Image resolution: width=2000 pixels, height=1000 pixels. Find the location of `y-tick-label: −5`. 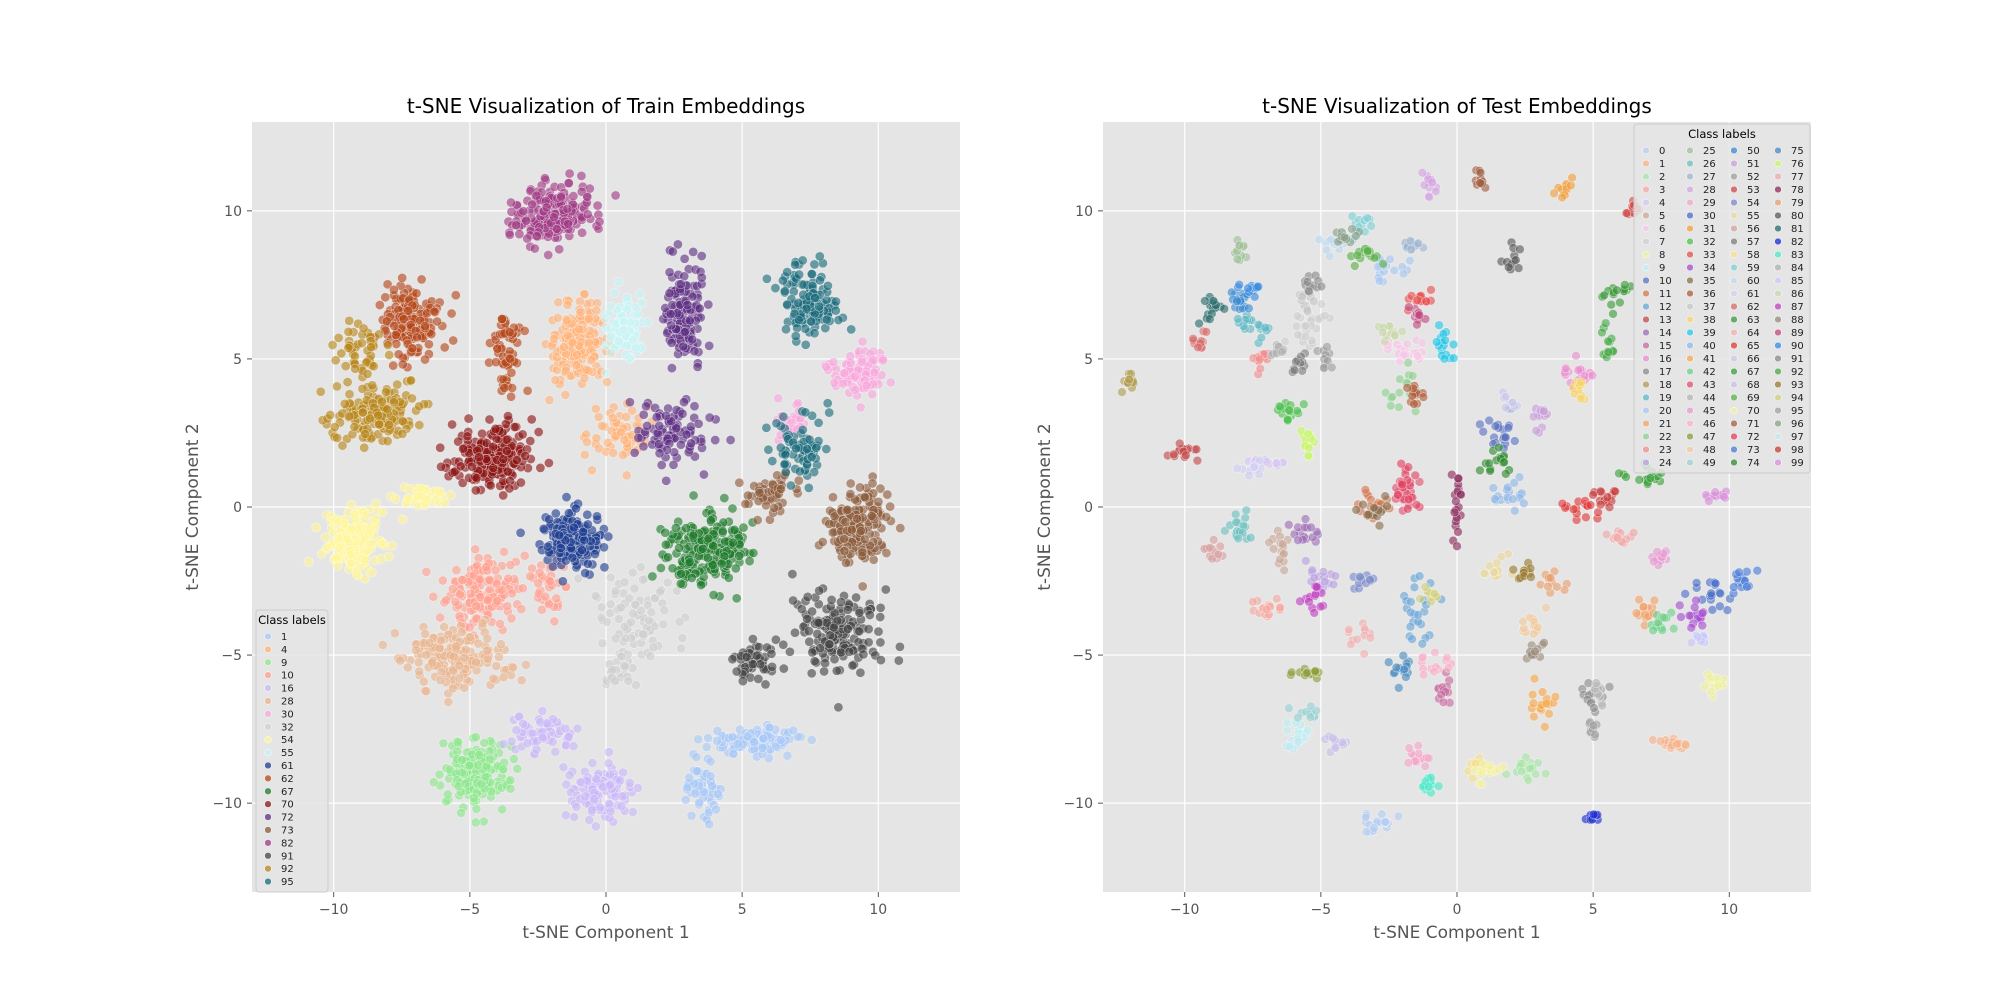

y-tick-label: −5 is located at coordinates (231, 656).